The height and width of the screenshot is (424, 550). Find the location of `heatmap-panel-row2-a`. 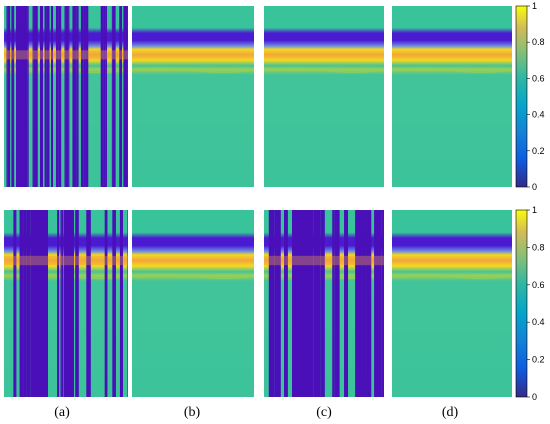

heatmap-panel-row2-a is located at coordinates (66, 303).